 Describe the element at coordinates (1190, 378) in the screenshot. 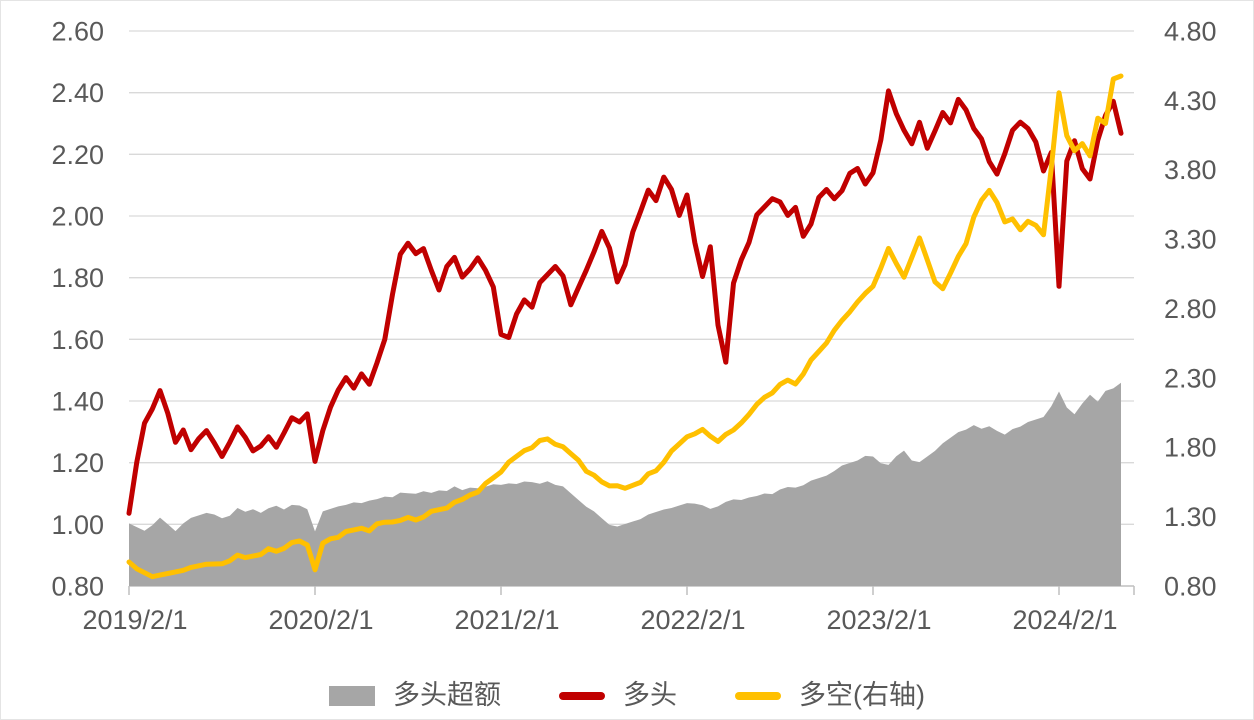

I see `y-axis-right-tick-label: 2.30` at that location.